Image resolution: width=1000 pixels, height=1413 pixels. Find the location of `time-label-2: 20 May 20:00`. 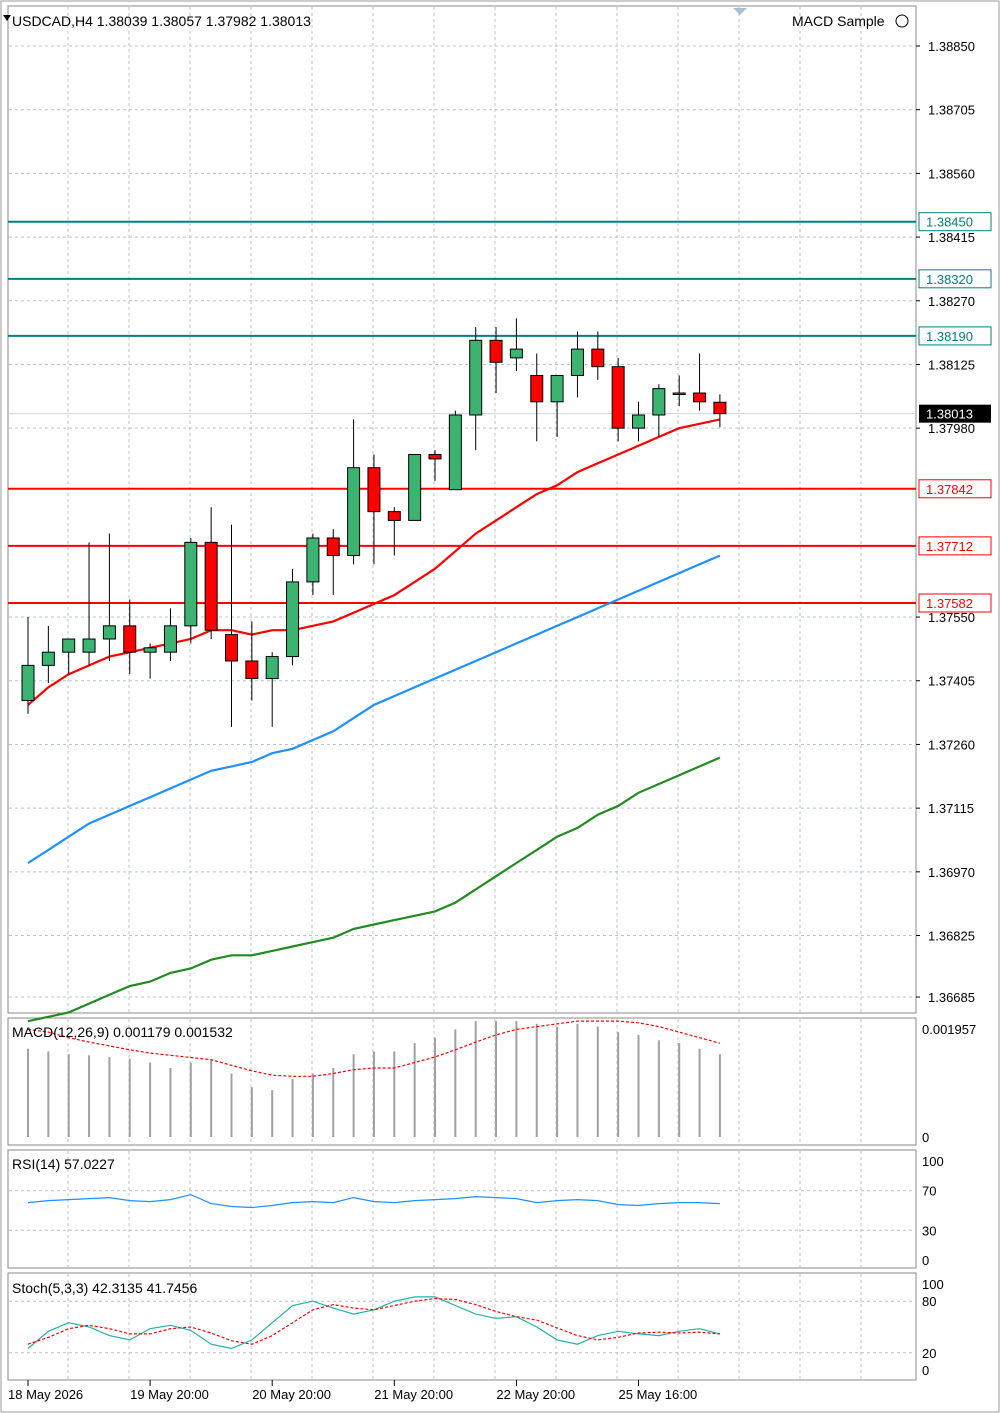

time-label-2: 20 May 20:00 is located at coordinates (291, 1394).